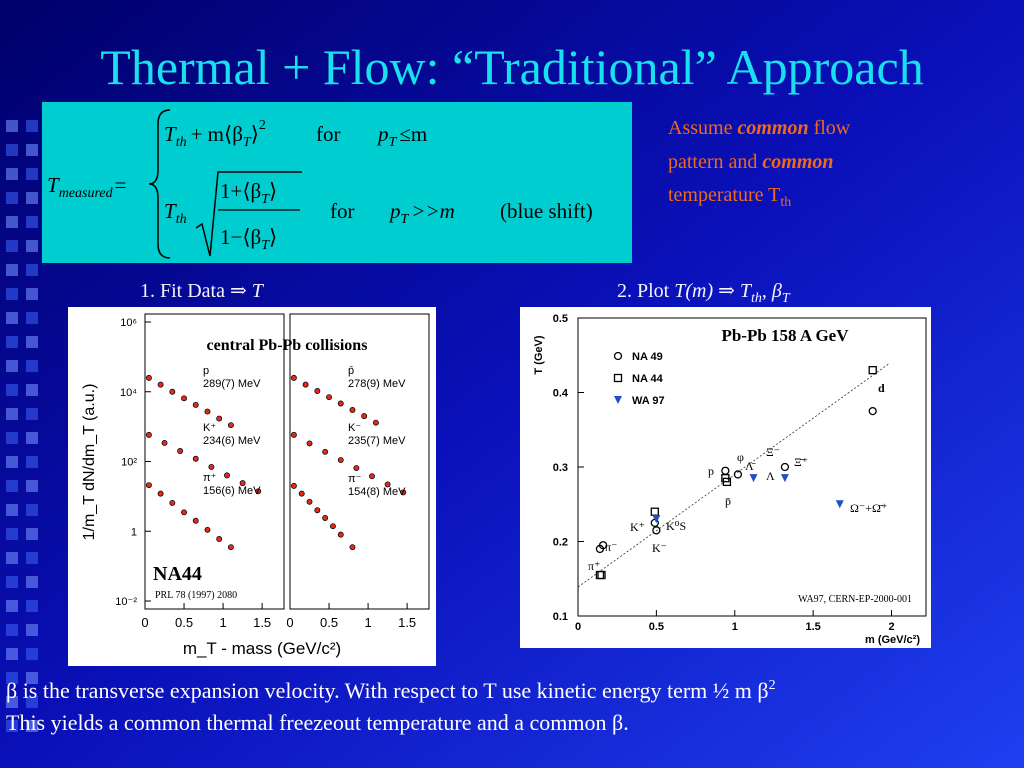 The width and height of the screenshot is (1024, 768). What do you see at coordinates (740, 457) in the screenshot?
I see `particle-label: φ` at bounding box center [740, 457].